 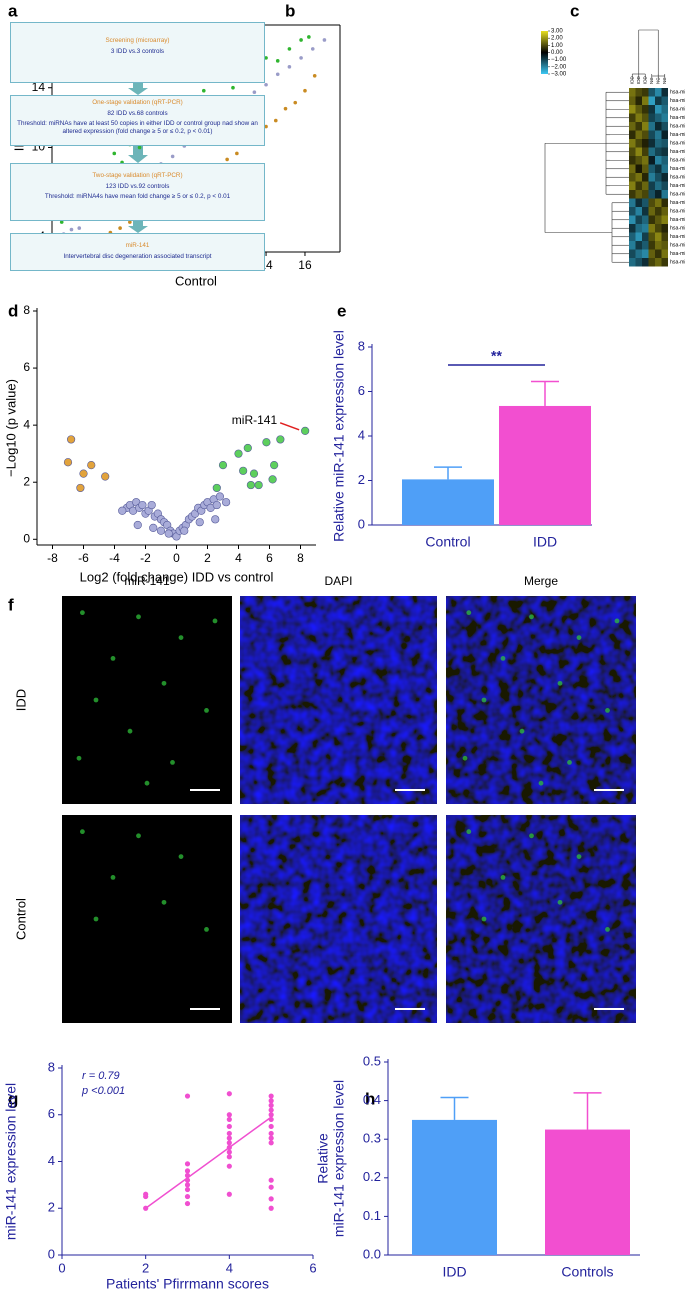 What do you see at coordinates (372, 1215) in the screenshot?
I see `y-tick-label: 0.1` at bounding box center [372, 1215].